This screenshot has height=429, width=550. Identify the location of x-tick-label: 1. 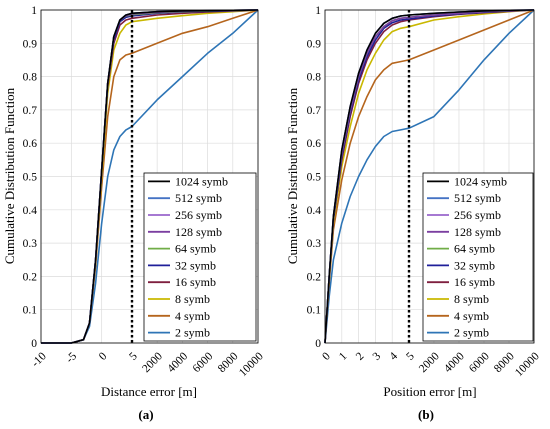
(343, 356).